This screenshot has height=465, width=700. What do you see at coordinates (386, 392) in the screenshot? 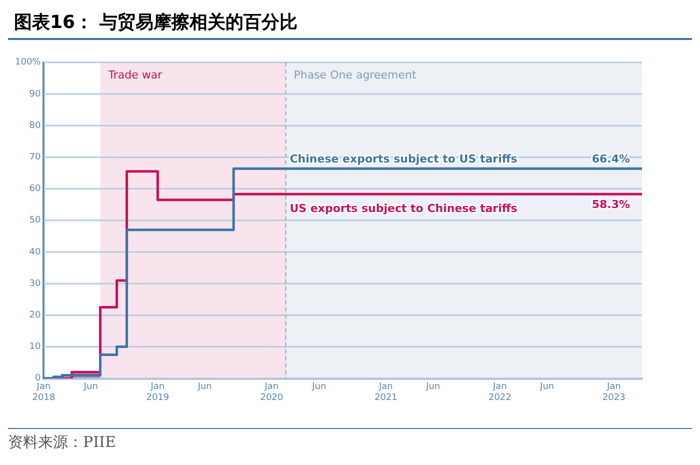
I see `x-tick-label: Jan 2021` at bounding box center [386, 392].